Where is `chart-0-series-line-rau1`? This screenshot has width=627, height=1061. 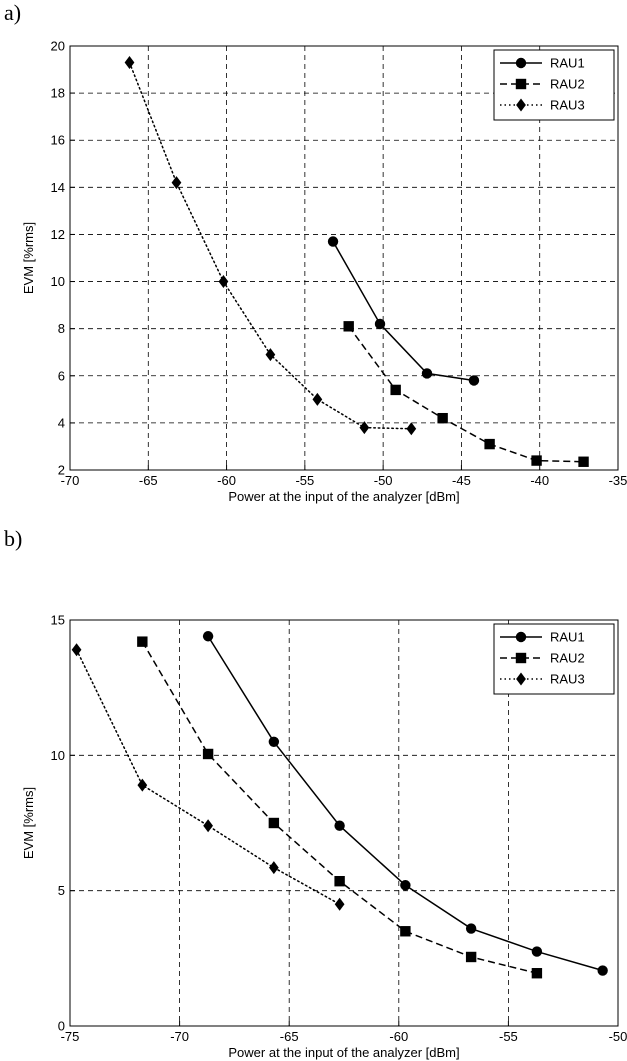
chart-0-series-line-rau1 is located at coordinates (403, 311).